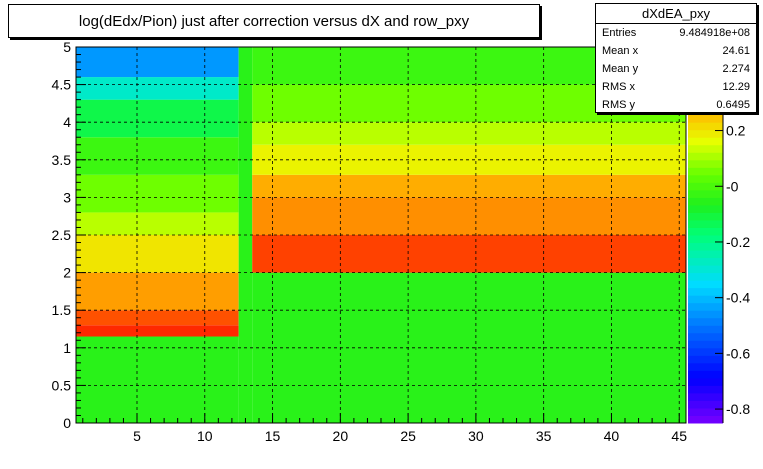 The height and width of the screenshot is (469, 763). What do you see at coordinates (62, 385) in the screenshot?
I see `y-tick-label: 0.5` at bounding box center [62, 385].